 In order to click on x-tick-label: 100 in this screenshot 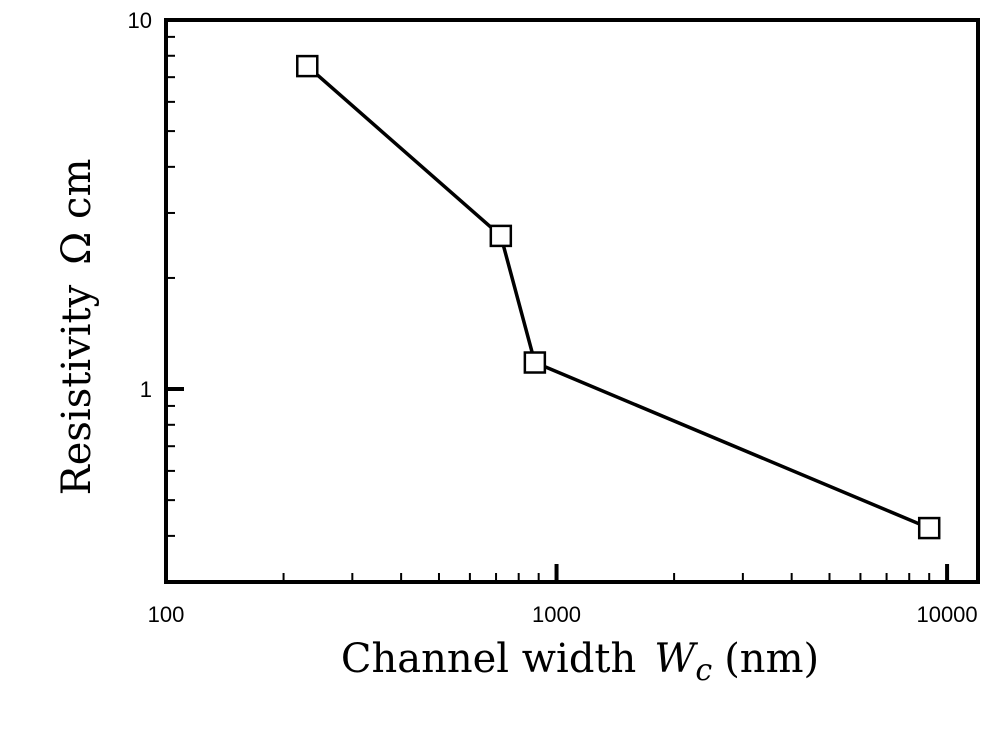, I will do `click(166, 614)`.